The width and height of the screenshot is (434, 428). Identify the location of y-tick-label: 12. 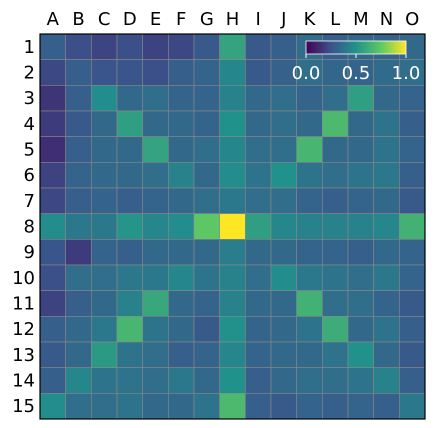
(23, 329).